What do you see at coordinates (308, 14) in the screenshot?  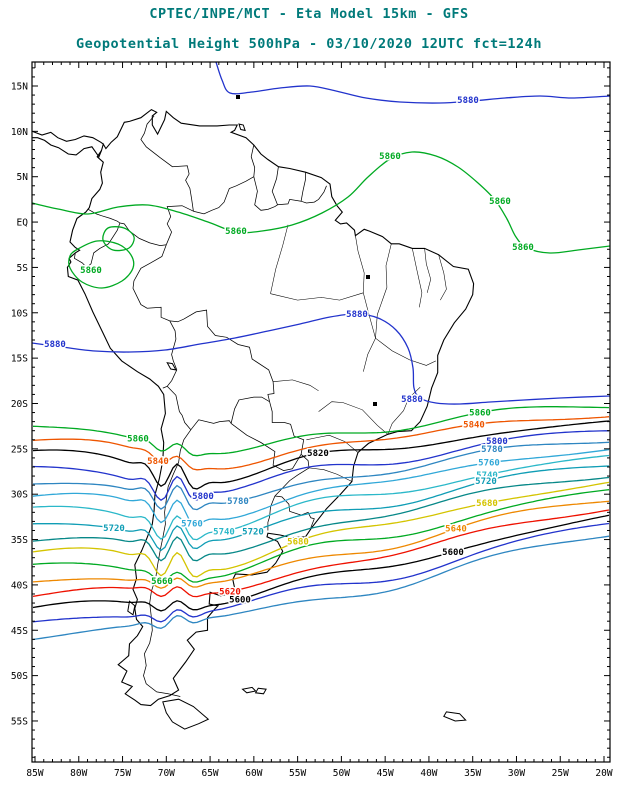 I see `chart-title: CPTEC/INPE/MCT - Eta Model 15km - GFS` at bounding box center [308, 14].